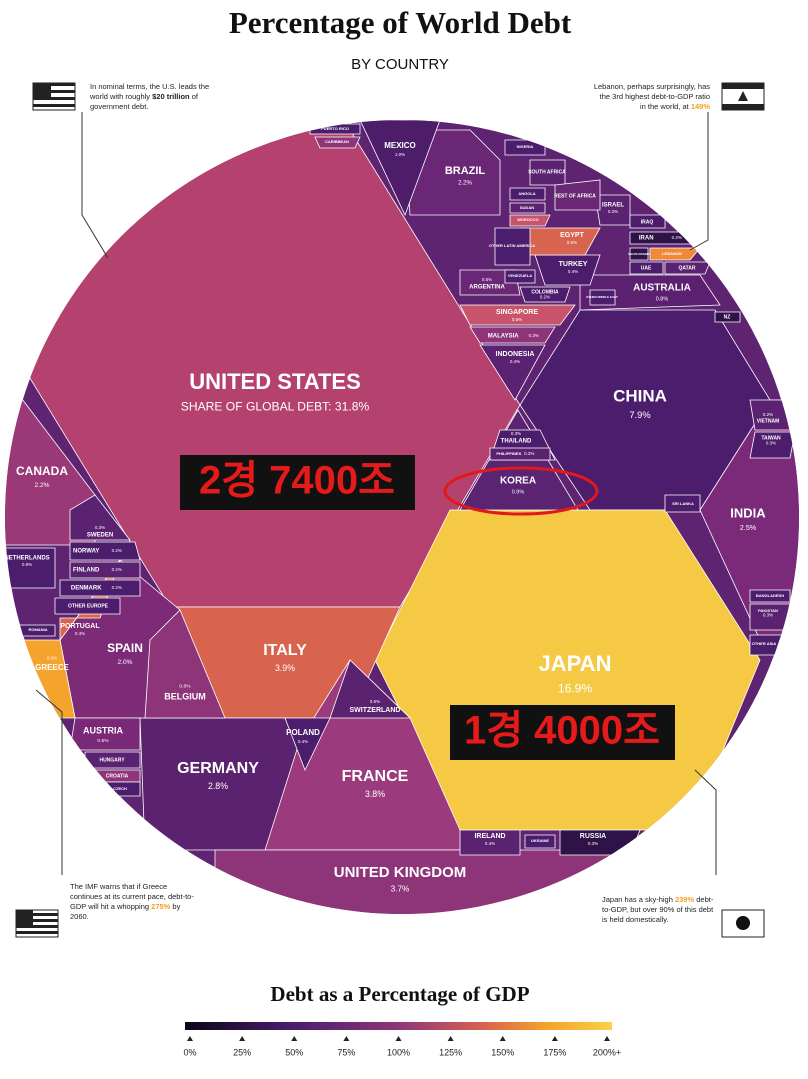  Describe the element at coordinates (112, 760) in the screenshot. I see `country-label: HUNGARY` at that location.